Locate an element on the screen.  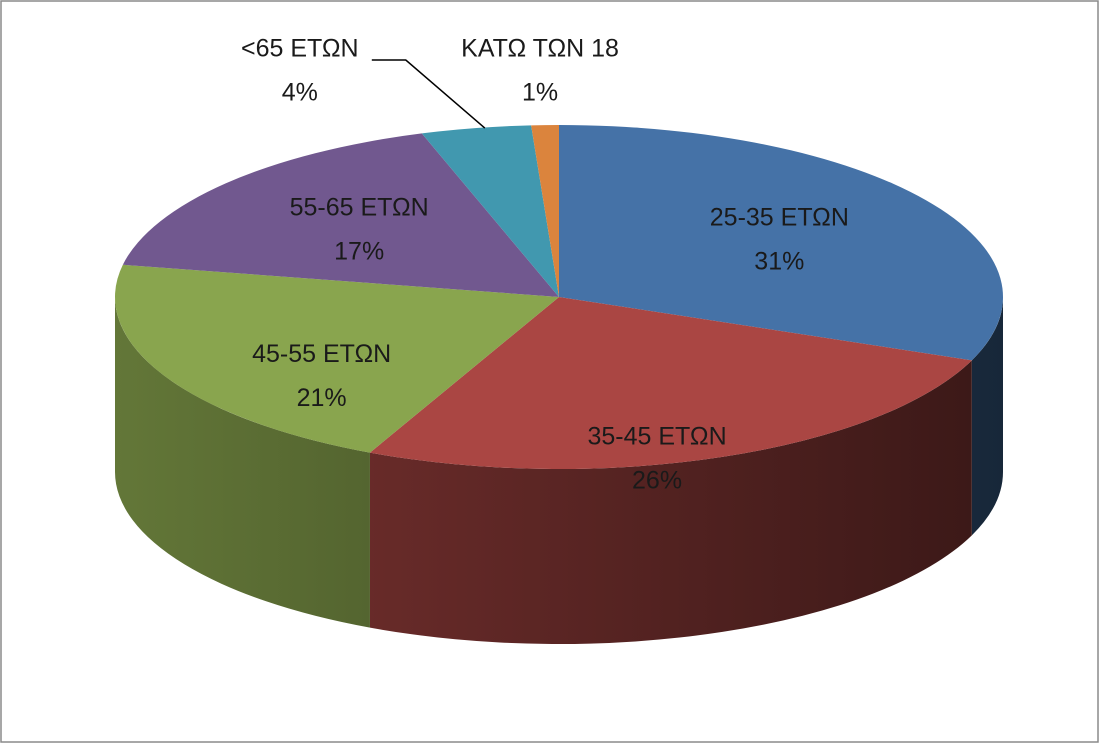
value-label: 31% is located at coordinates (779, 262).